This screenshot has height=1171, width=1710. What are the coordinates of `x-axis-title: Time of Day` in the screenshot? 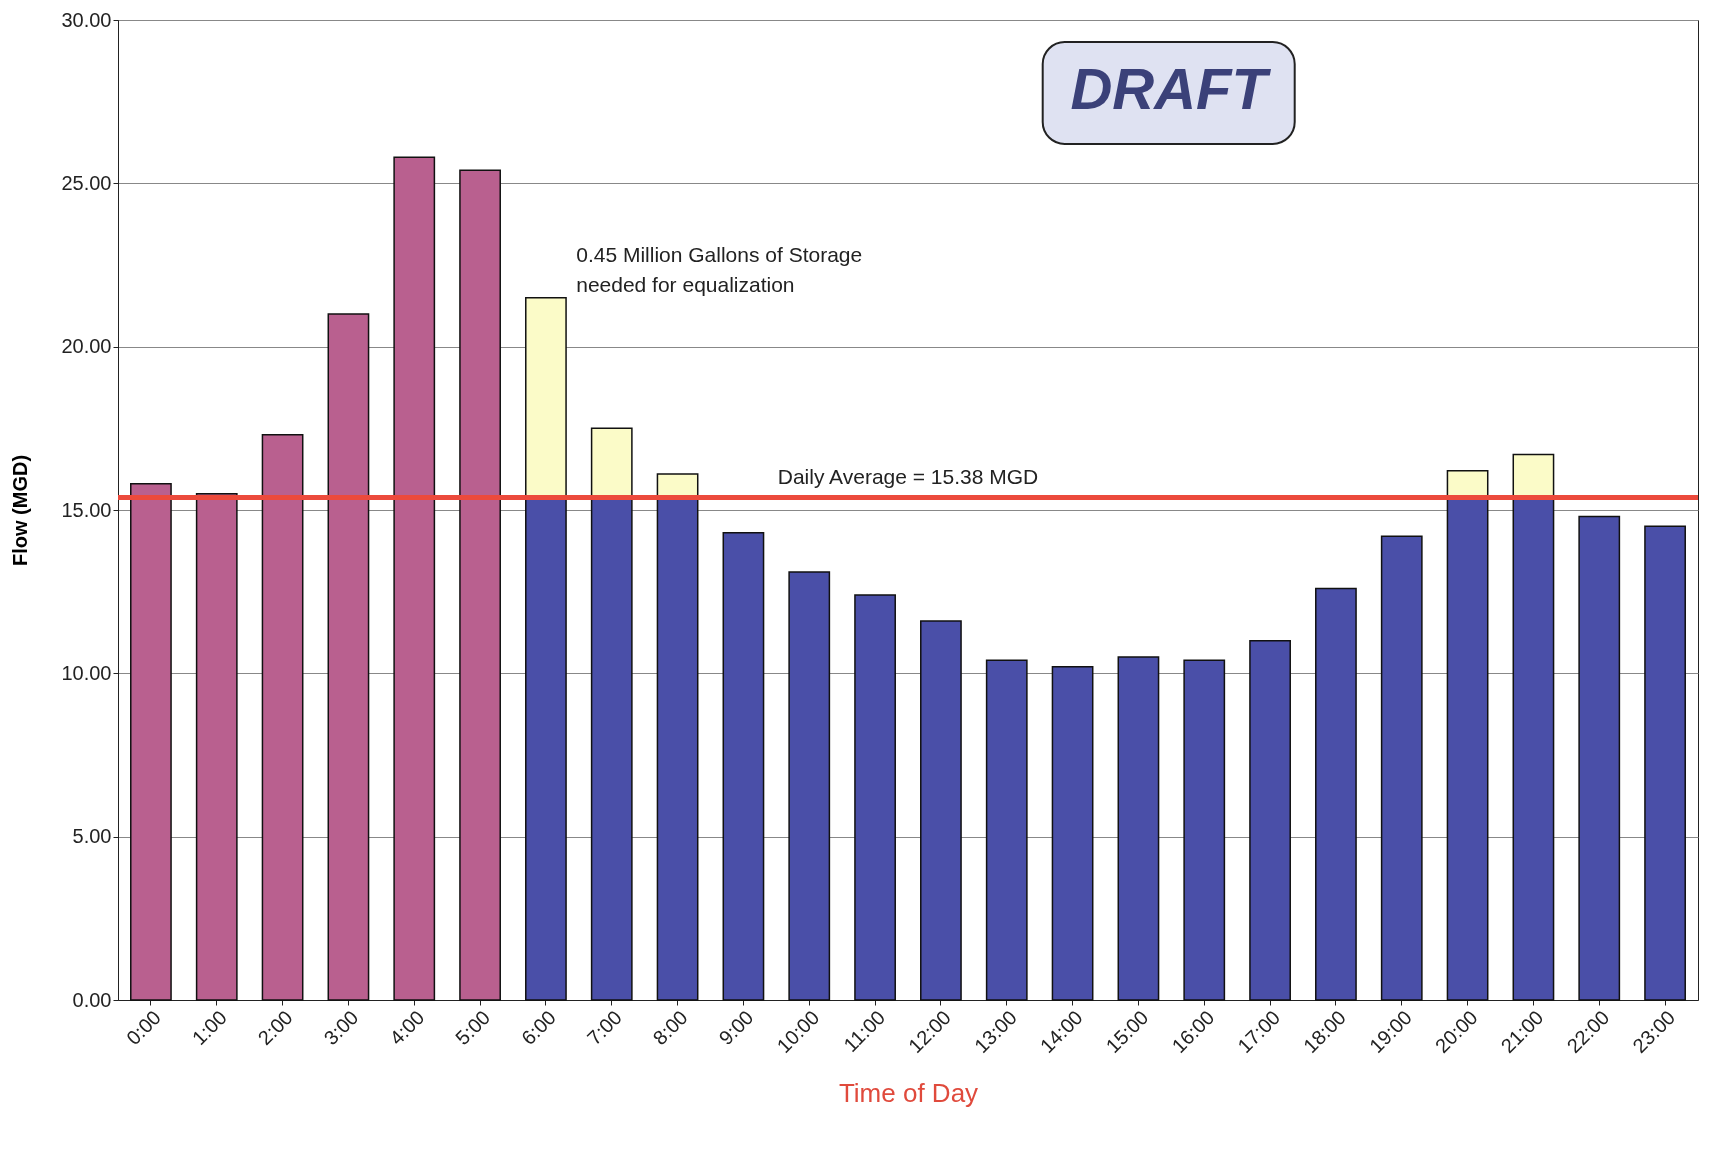 It's located at (908, 1093).